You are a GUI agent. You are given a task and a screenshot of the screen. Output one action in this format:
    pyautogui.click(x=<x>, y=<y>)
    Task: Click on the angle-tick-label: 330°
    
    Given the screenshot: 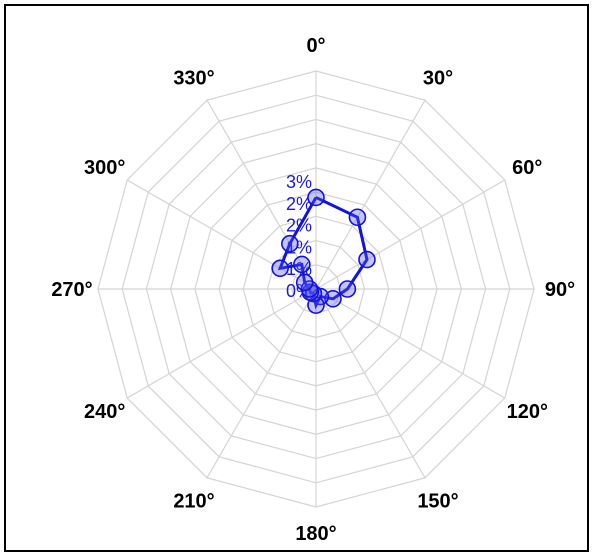 What is the action you would take?
    pyautogui.click(x=193, y=79)
    